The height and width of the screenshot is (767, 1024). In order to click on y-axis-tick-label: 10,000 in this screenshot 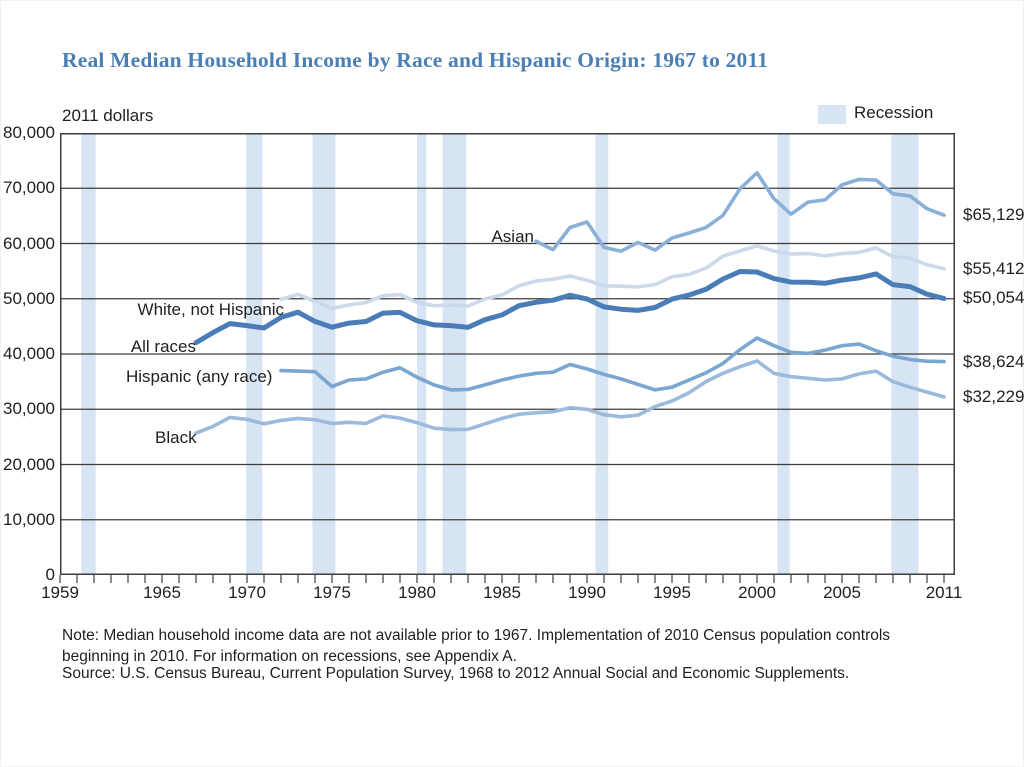, I will do `click(29, 519)`.